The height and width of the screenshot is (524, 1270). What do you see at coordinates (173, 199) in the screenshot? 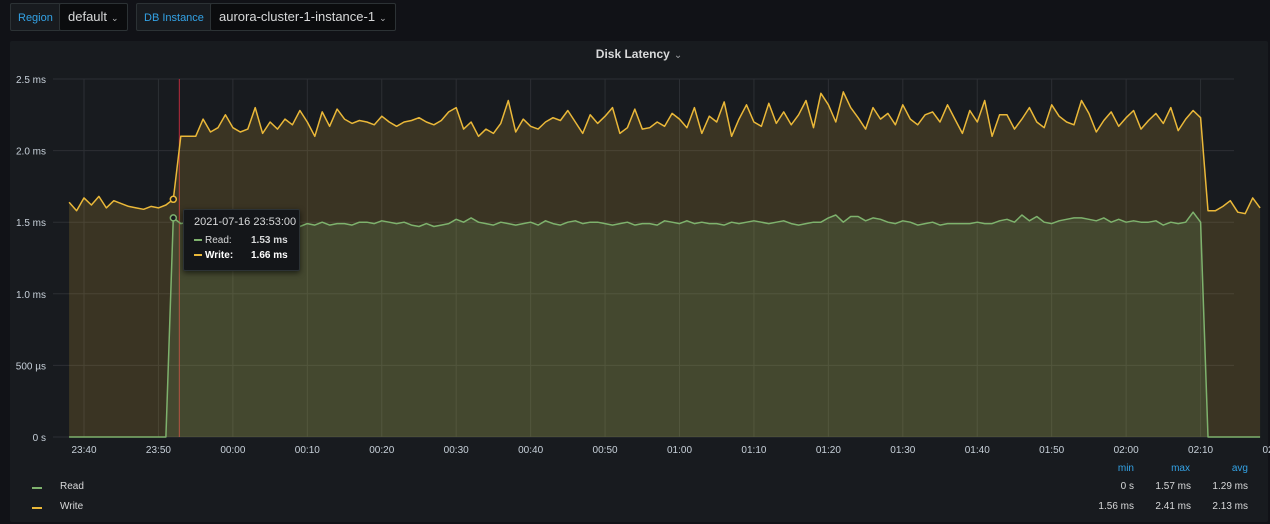
I see `write-hover-marker` at bounding box center [173, 199].